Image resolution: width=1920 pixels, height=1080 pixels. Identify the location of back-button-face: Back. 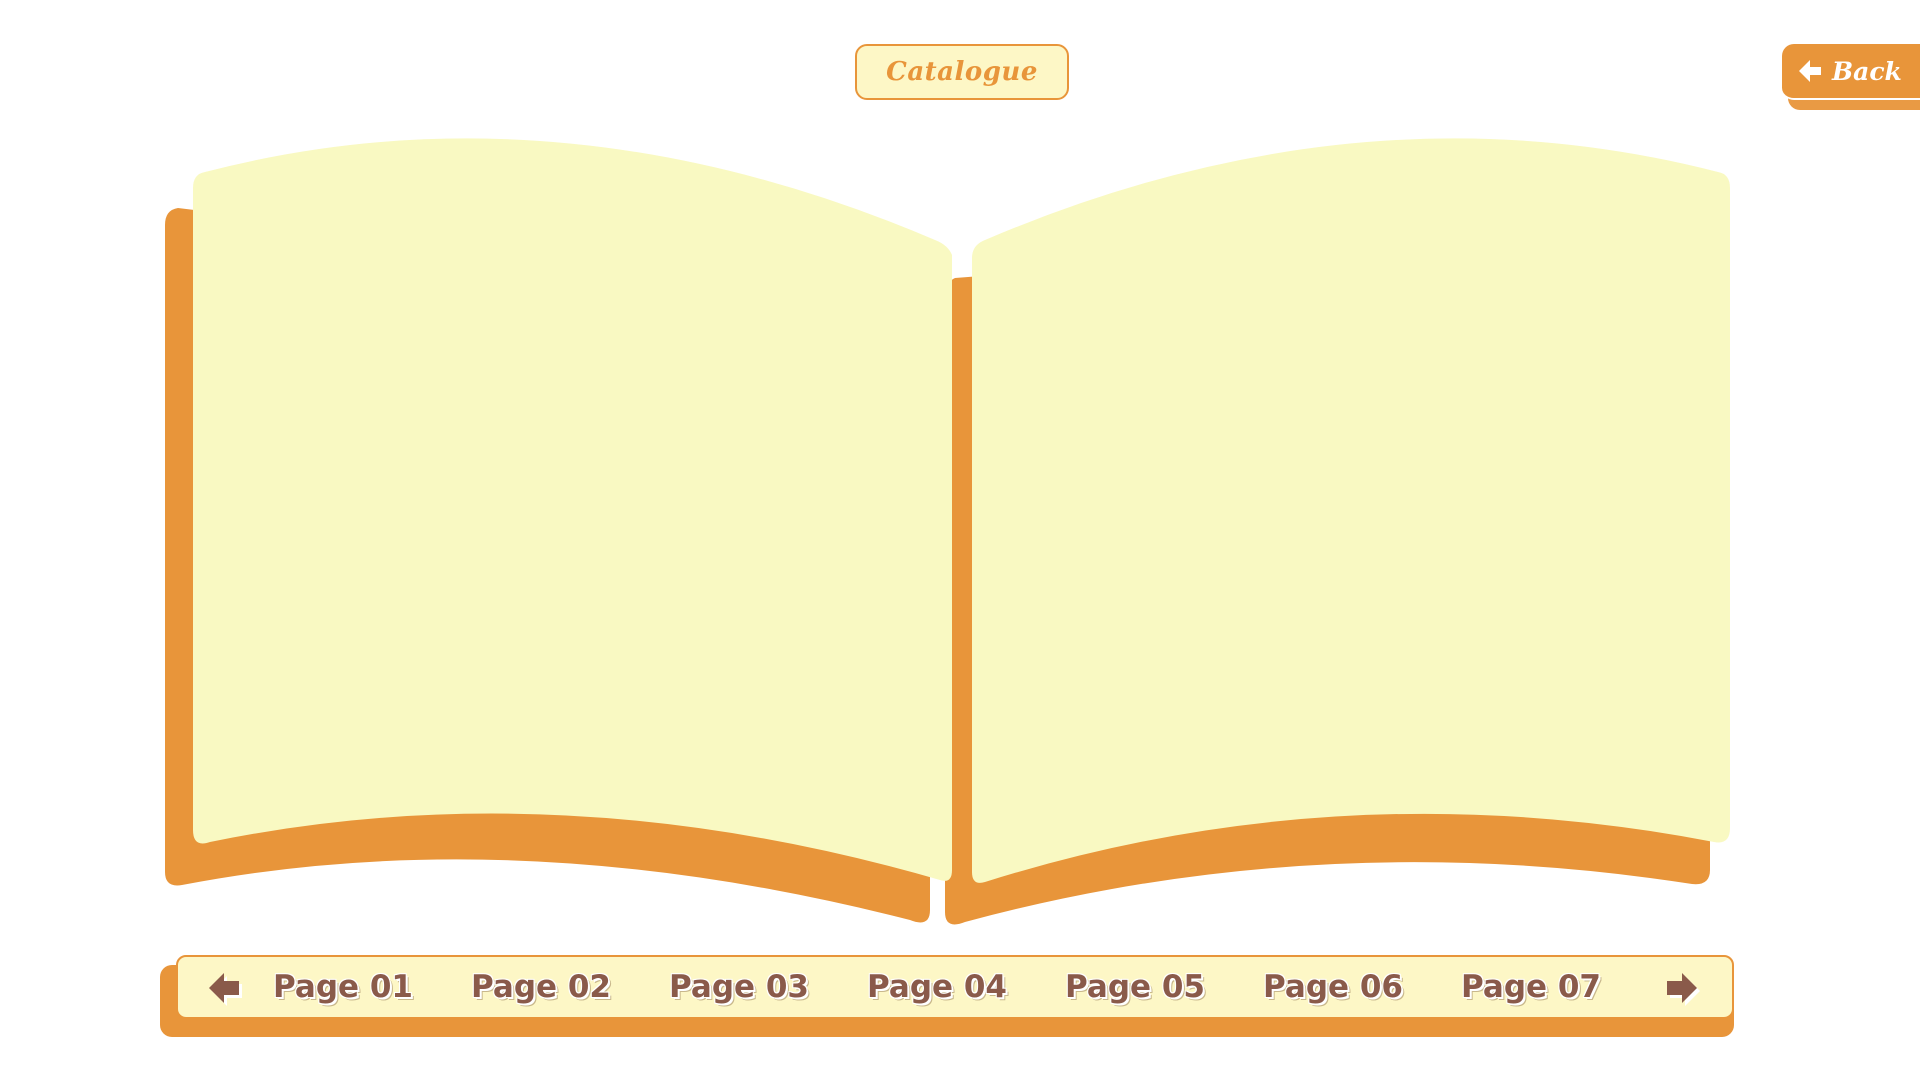
(1851, 72).